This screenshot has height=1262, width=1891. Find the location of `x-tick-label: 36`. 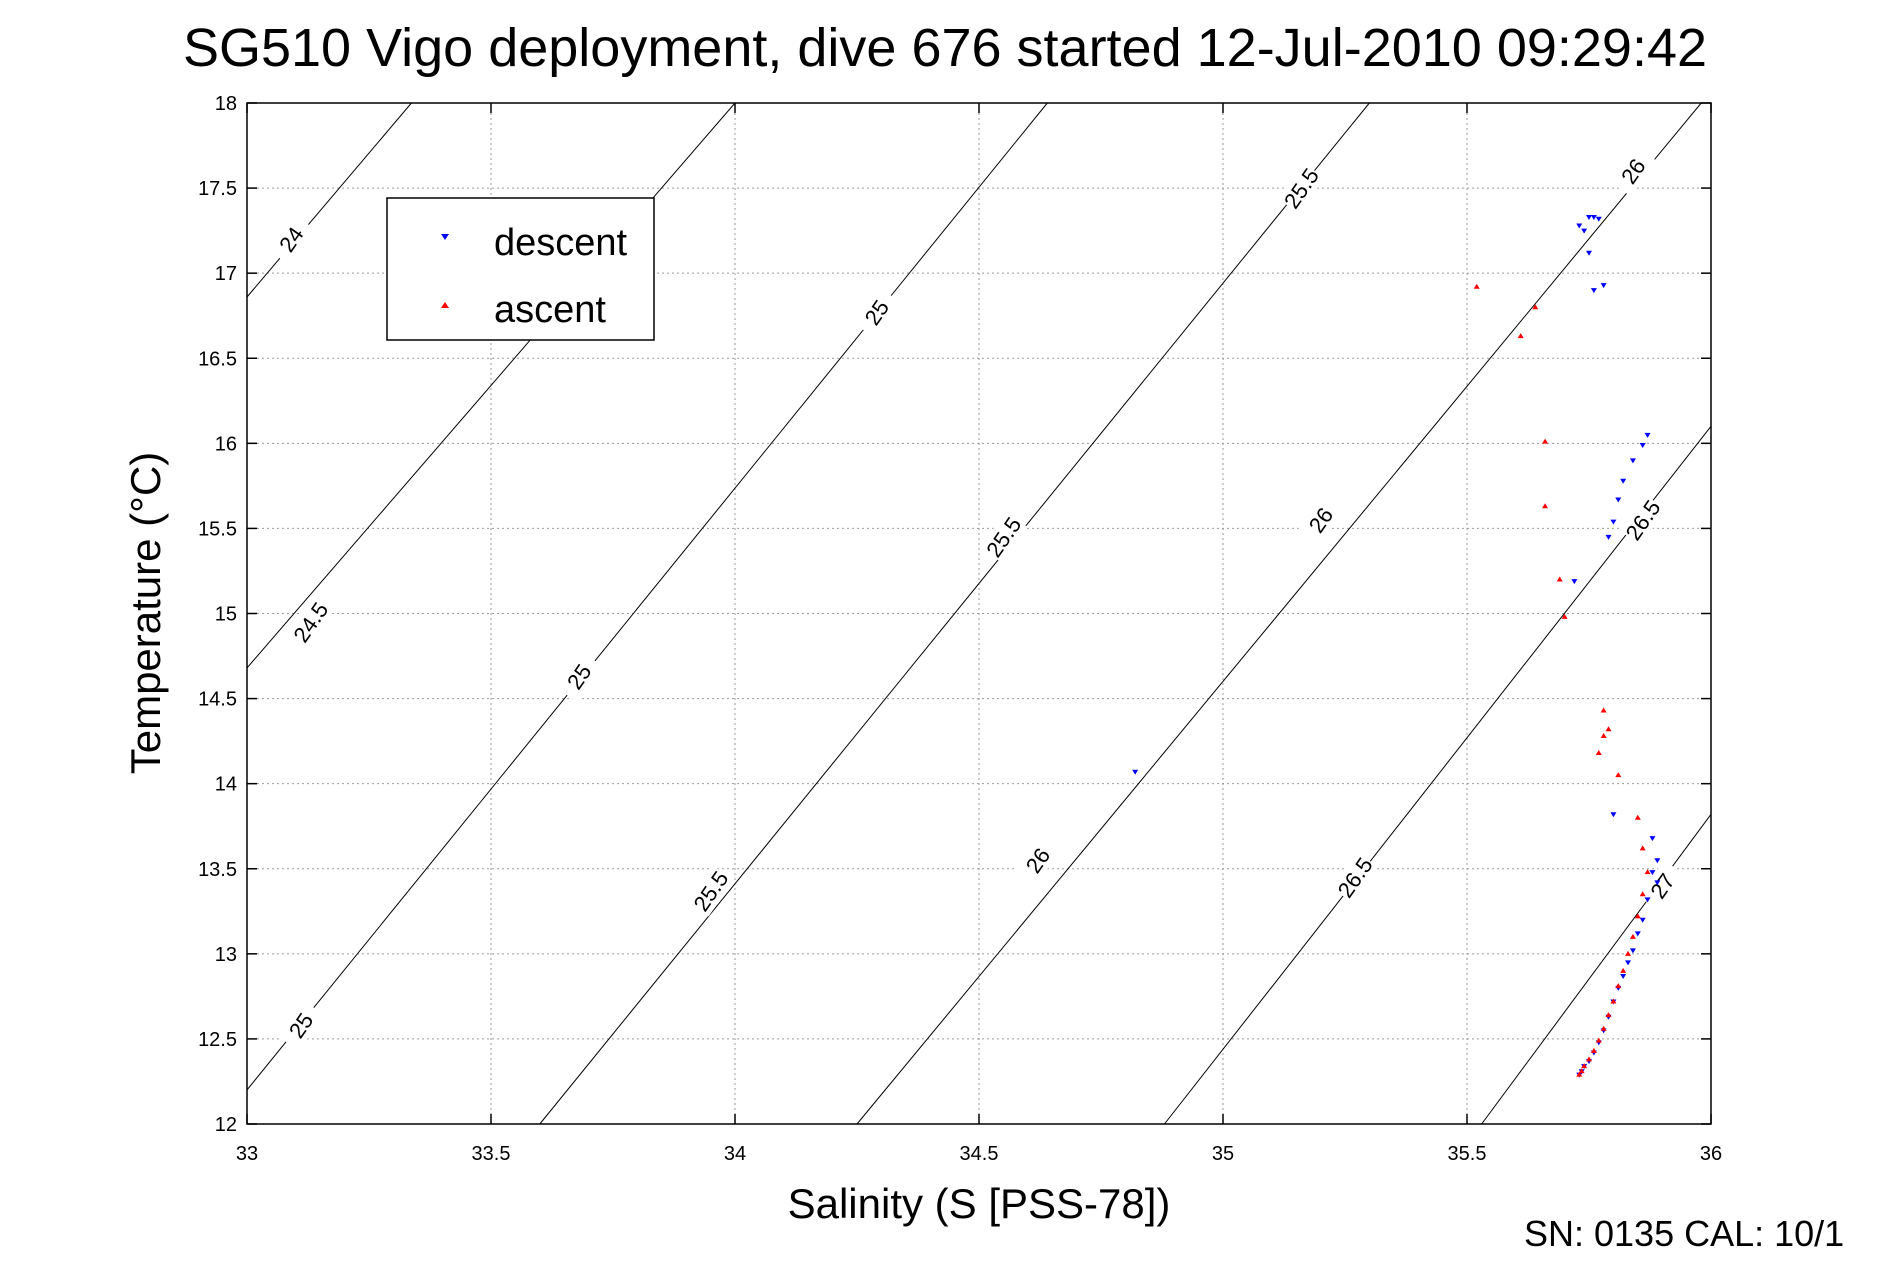

x-tick-label: 36 is located at coordinates (1711, 1154).